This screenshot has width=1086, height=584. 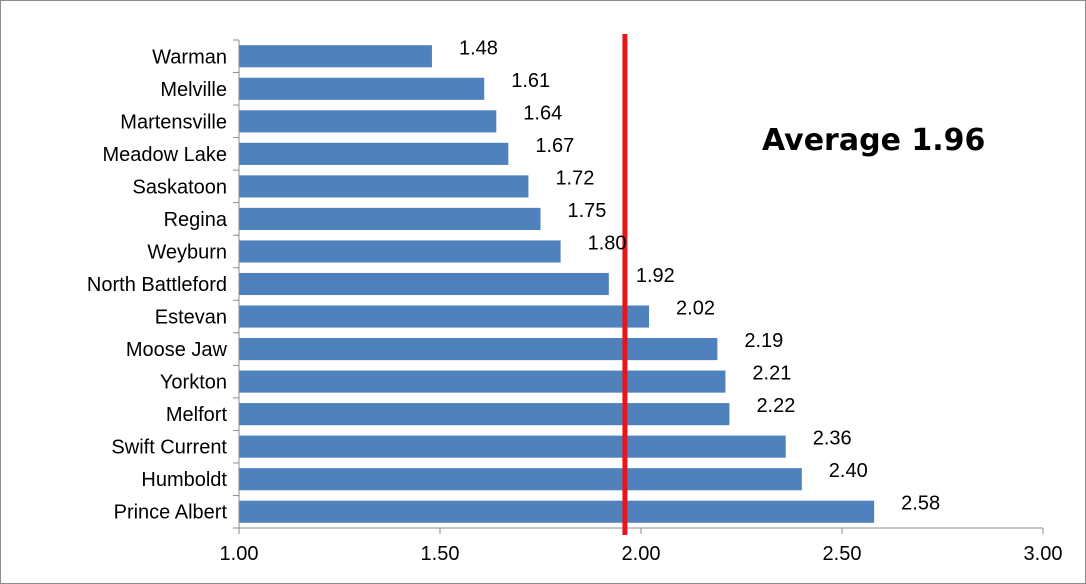 I want to click on category-label: North Battleford, so click(x=157, y=285).